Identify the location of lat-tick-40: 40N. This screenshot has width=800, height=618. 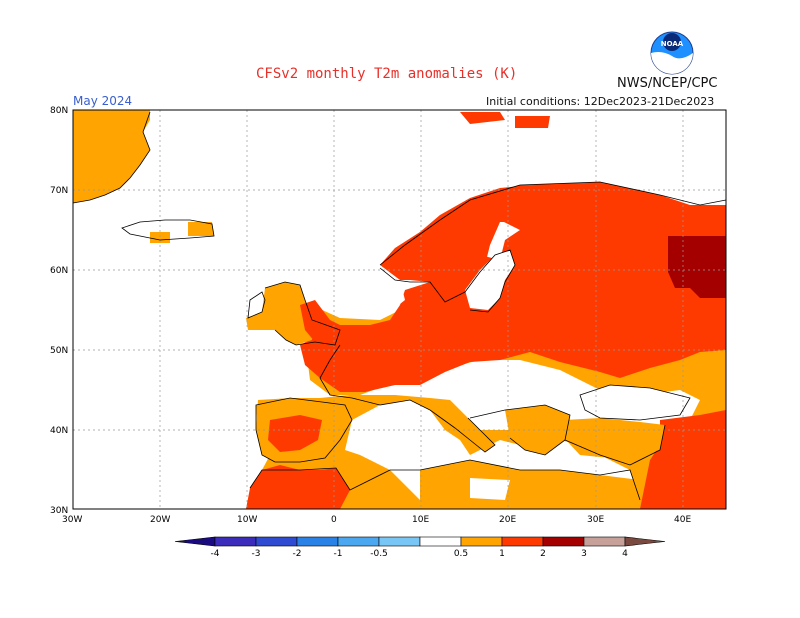
(59, 431).